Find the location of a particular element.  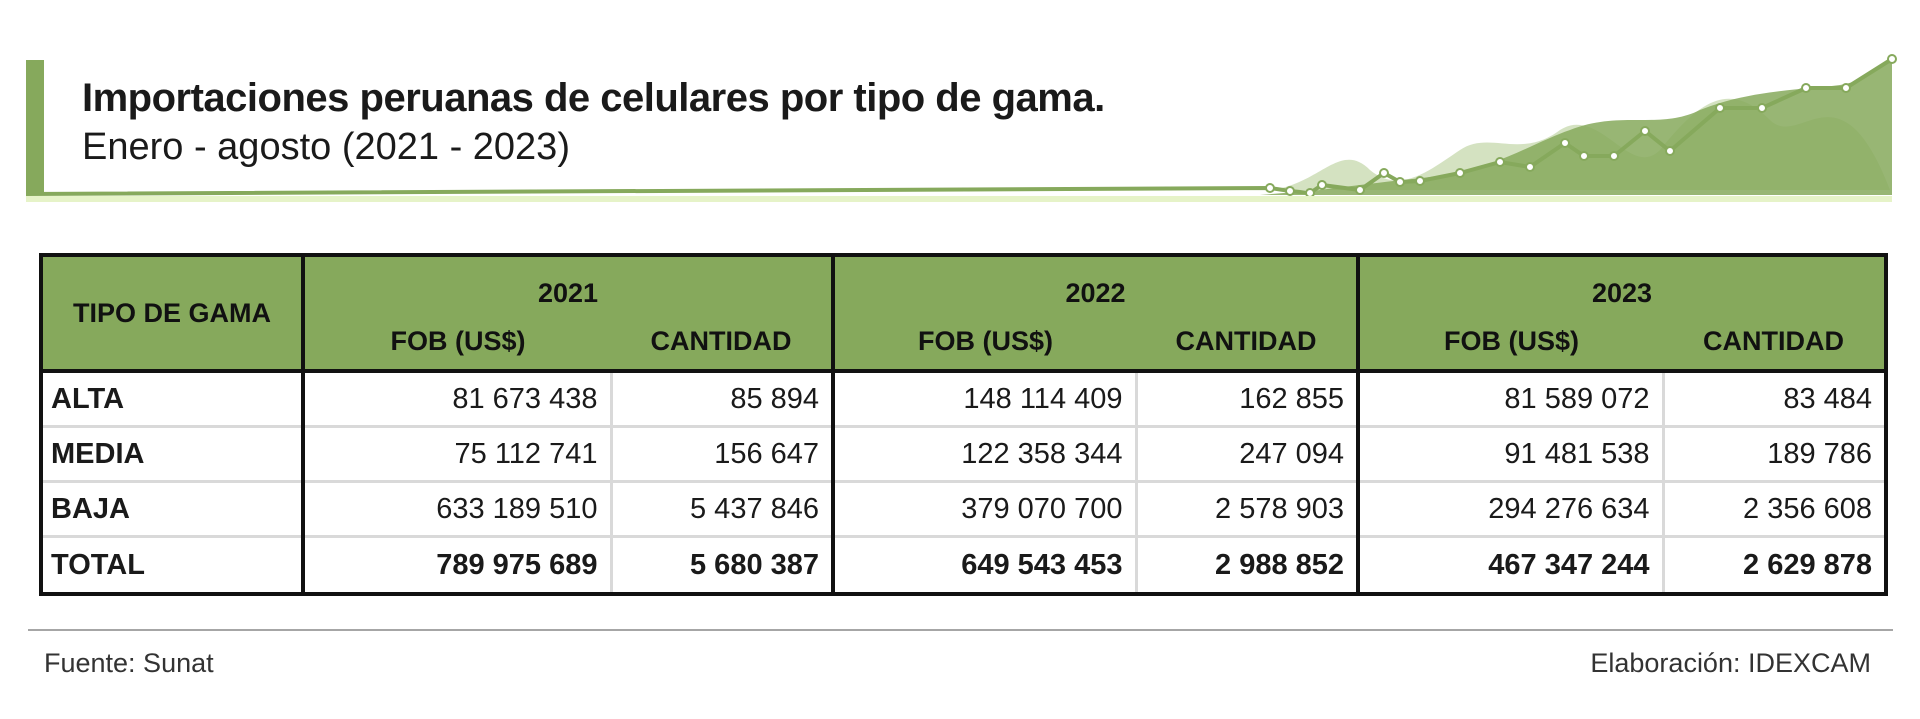

footer-divider is located at coordinates (960, 630).